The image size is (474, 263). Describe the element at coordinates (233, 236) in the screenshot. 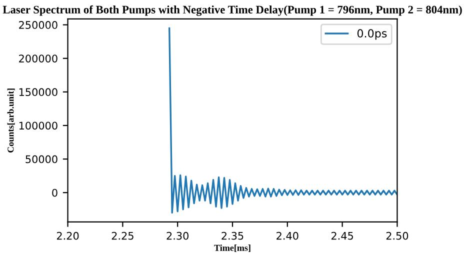

I see `x-tick-label: 2.35` at that location.